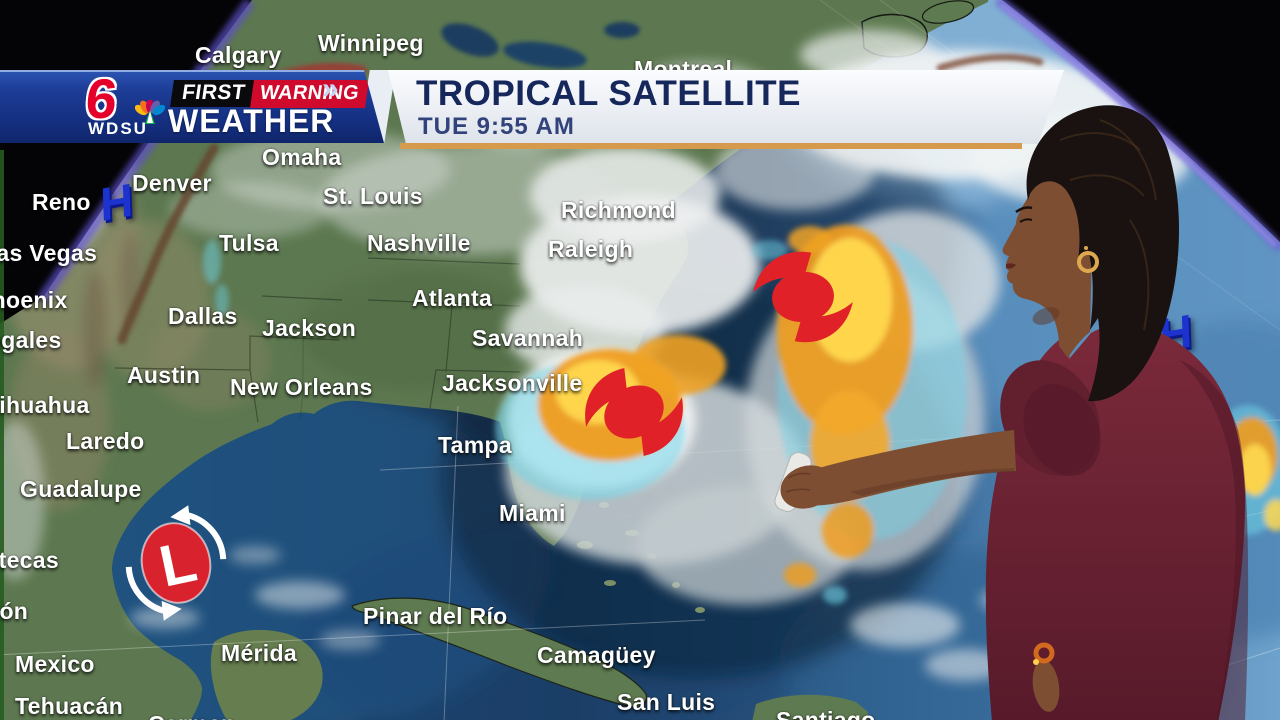  What do you see at coordinates (317, 340) in the screenshot?
I see `state-borders` at bounding box center [317, 340].